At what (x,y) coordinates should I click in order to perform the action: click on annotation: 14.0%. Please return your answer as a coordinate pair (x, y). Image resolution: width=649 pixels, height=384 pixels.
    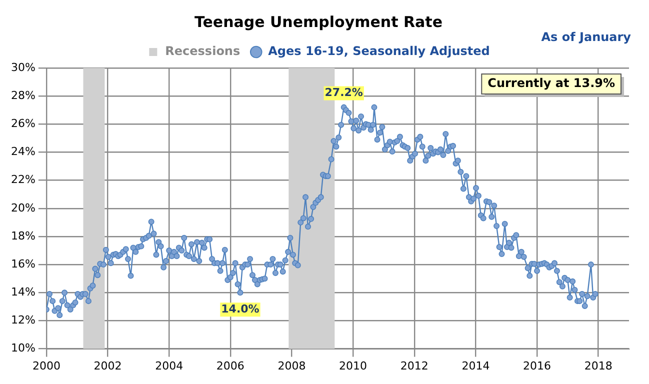
    Looking at the image, I should click on (240, 309).